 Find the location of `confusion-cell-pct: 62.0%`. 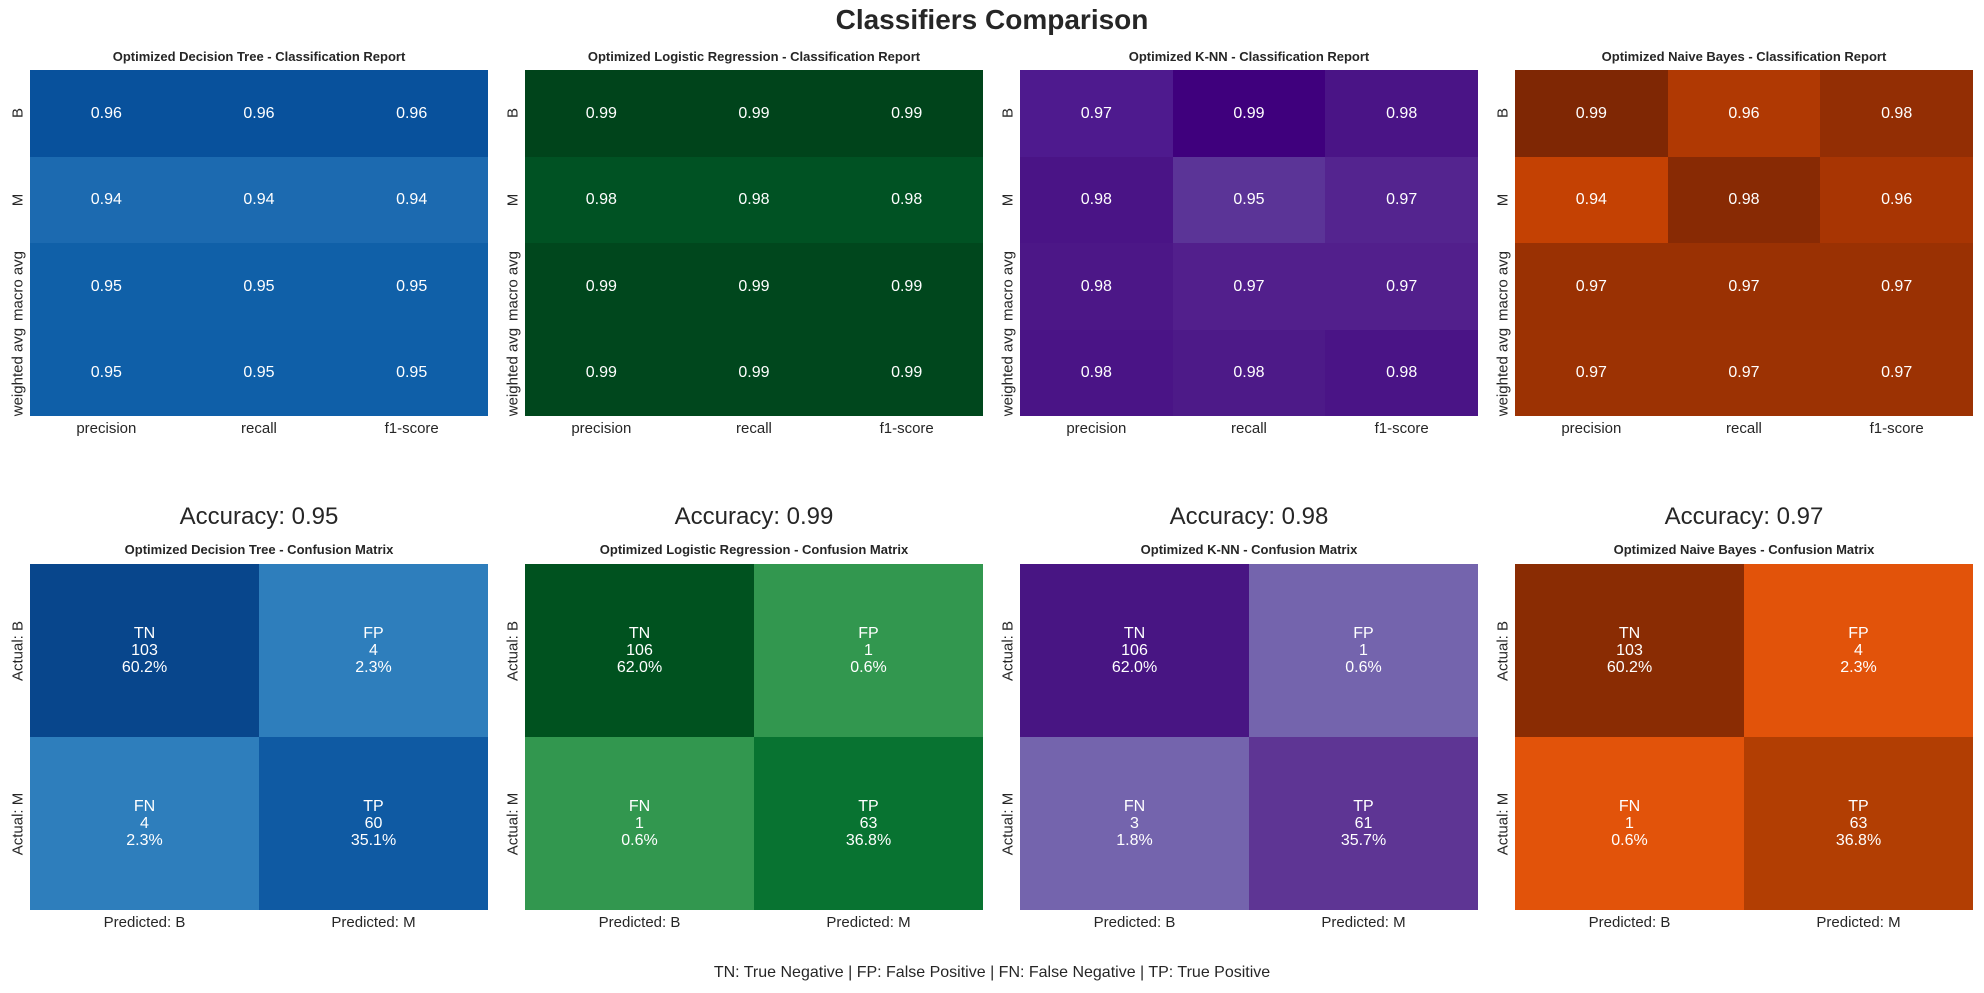

confusion-cell-pct: 62.0% is located at coordinates (1134, 667).